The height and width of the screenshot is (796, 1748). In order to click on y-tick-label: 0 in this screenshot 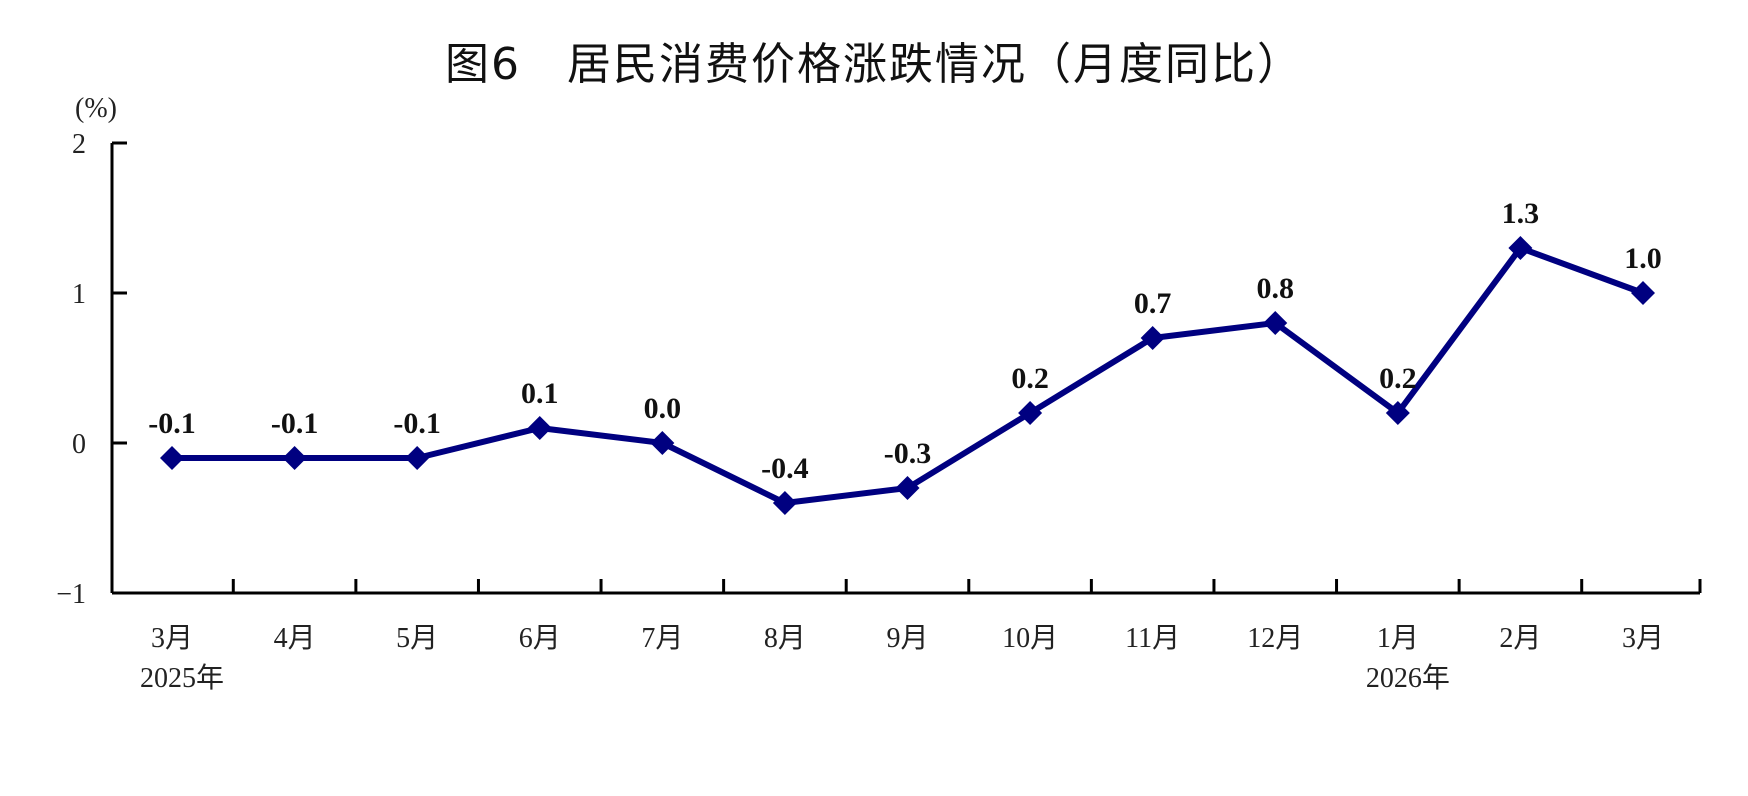, I will do `click(79, 444)`.